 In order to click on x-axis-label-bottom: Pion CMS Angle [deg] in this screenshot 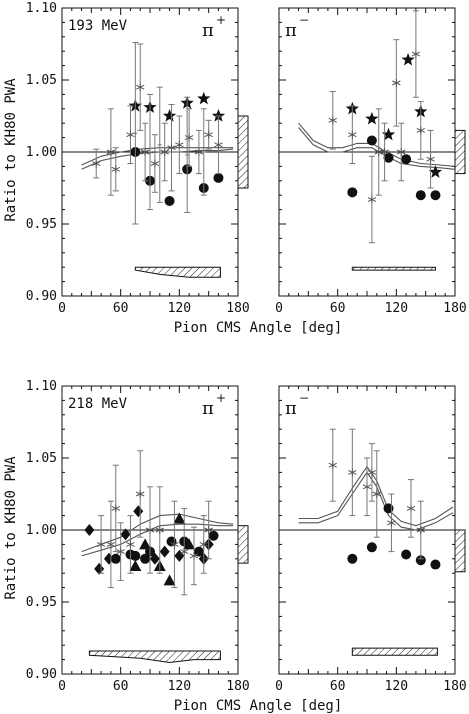, I will do `click(258, 706)`.